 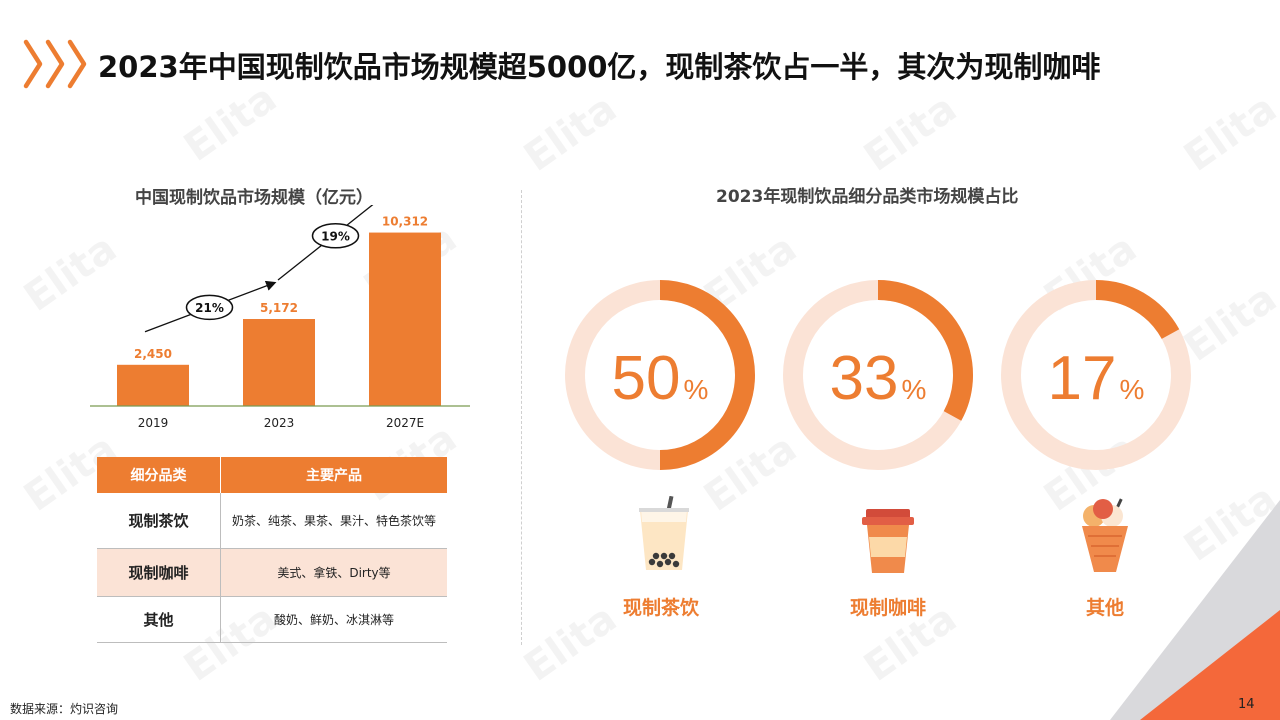 I want to click on page-title: 2023年中国现制饮品市场规模超5000亿，现制茶饮占一半，其次为现制咖啡, so click(x=599, y=67).